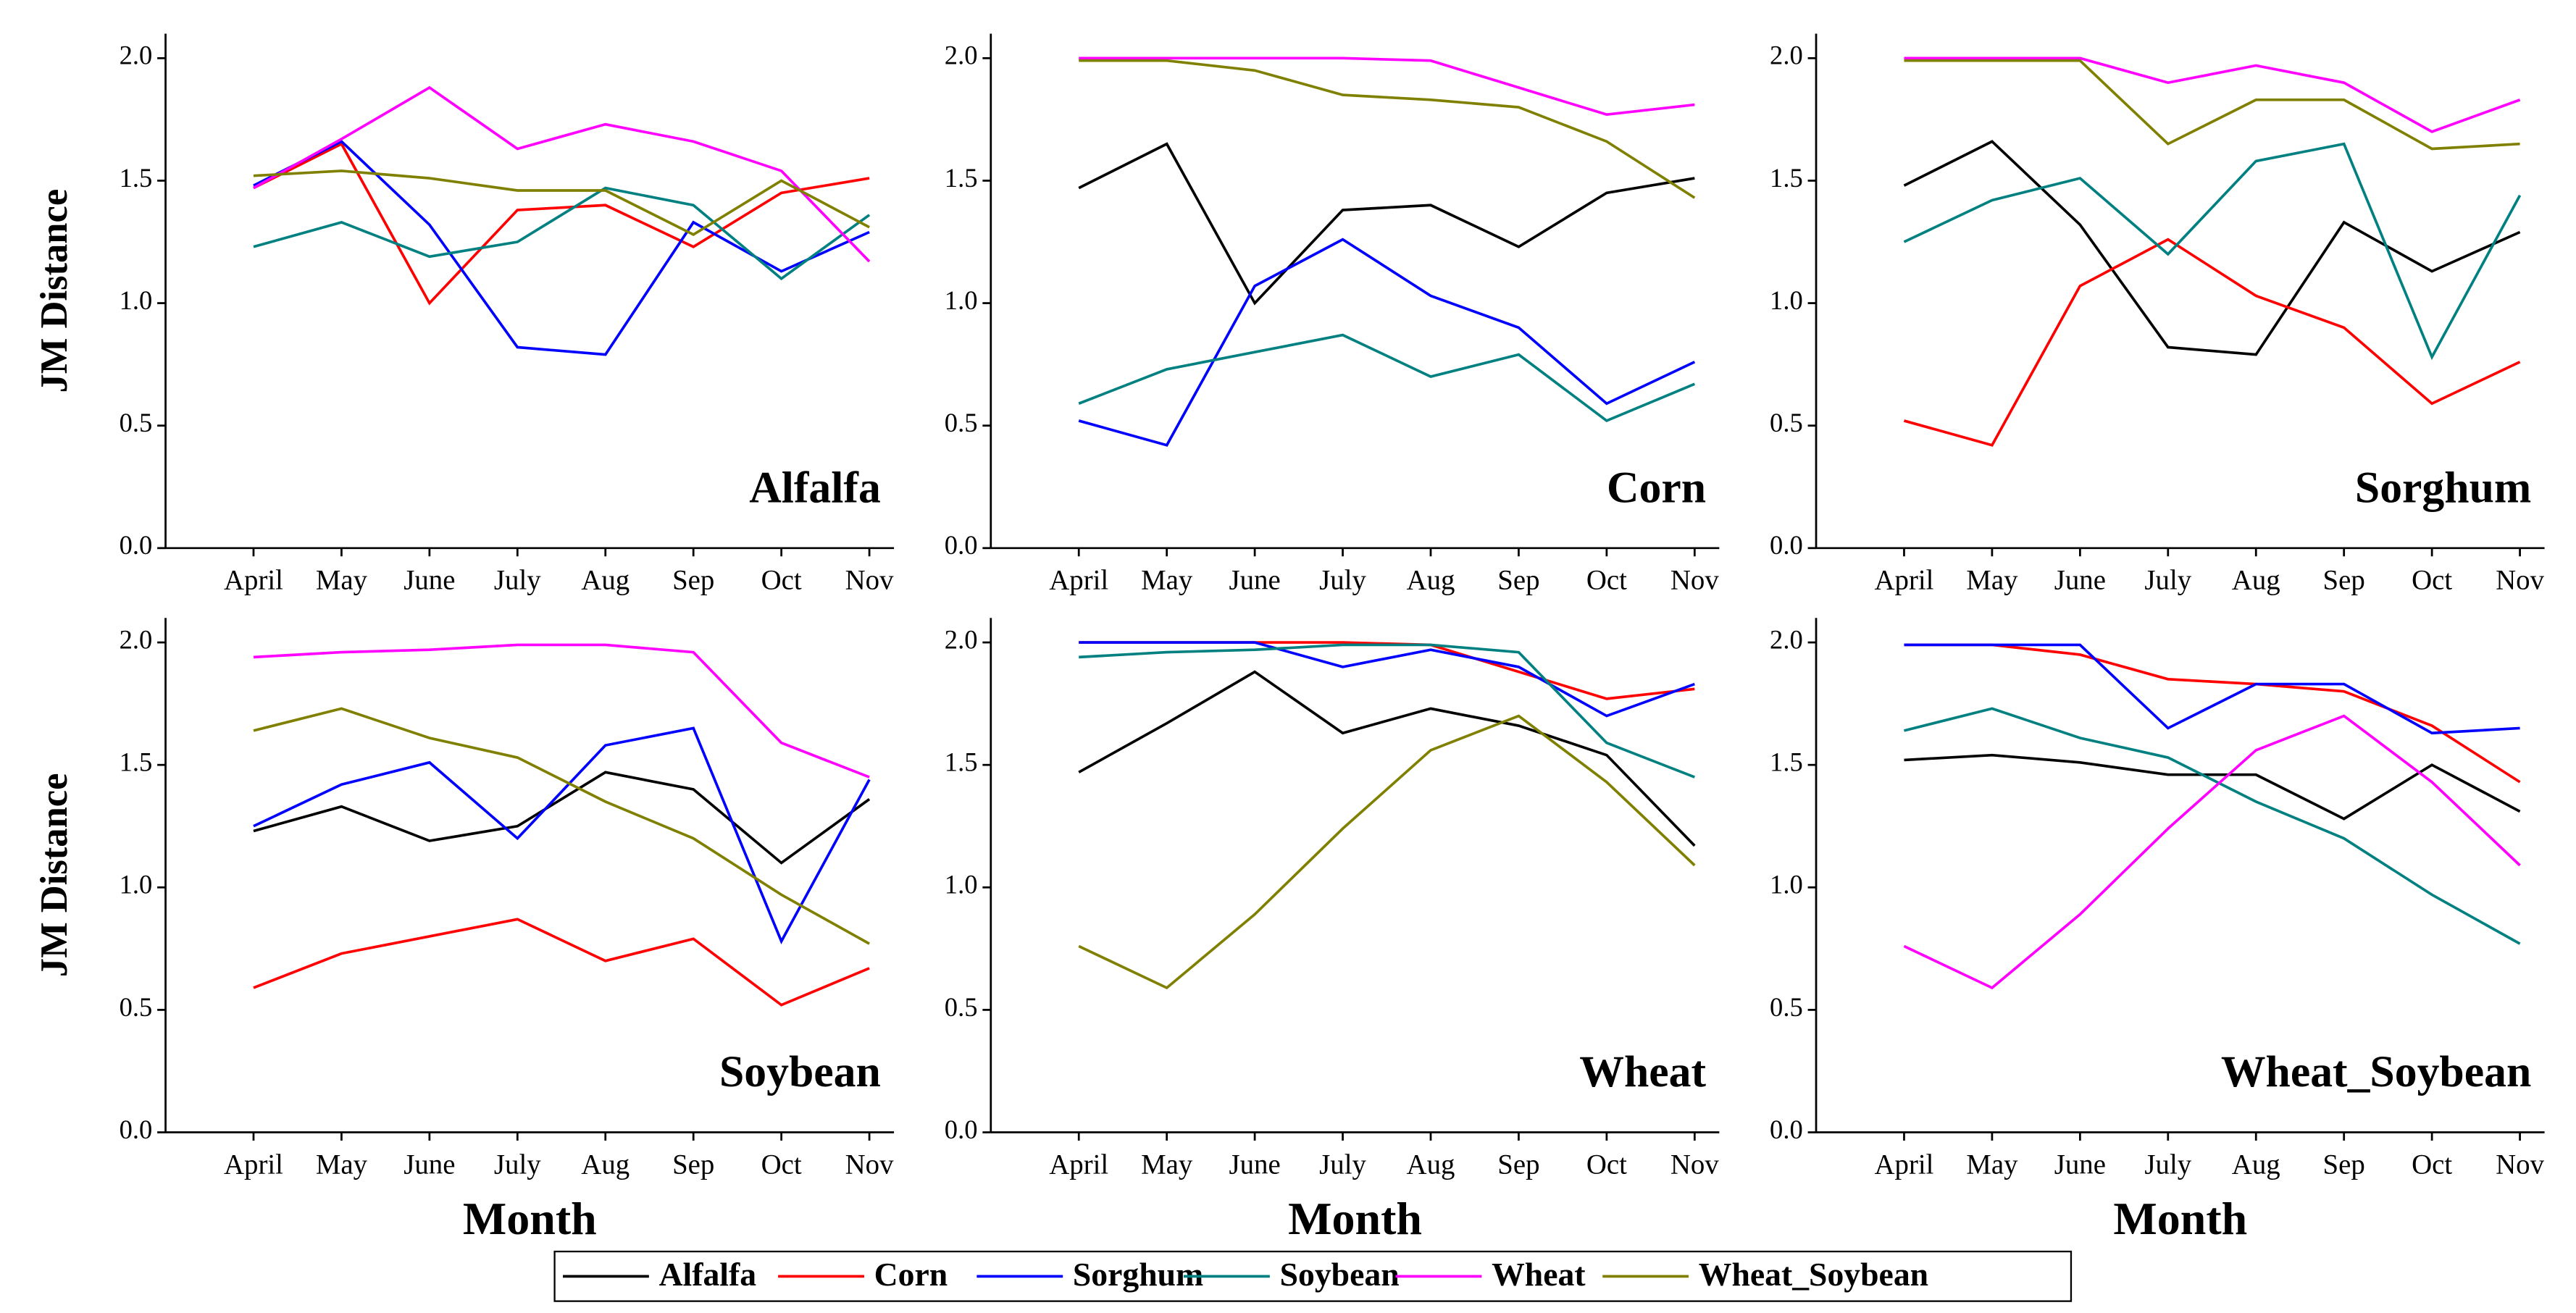 This screenshot has height=1313, width=2576. I want to click on panel-title: Corn, so click(1656, 487).